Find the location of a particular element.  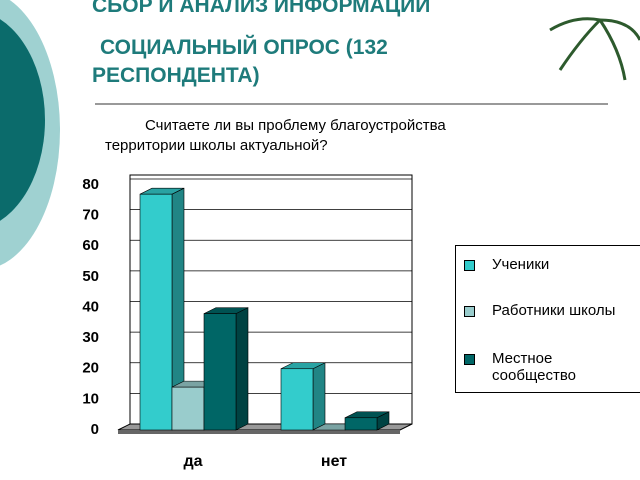

legend-item: Местное сообщество is located at coordinates (549, 367).